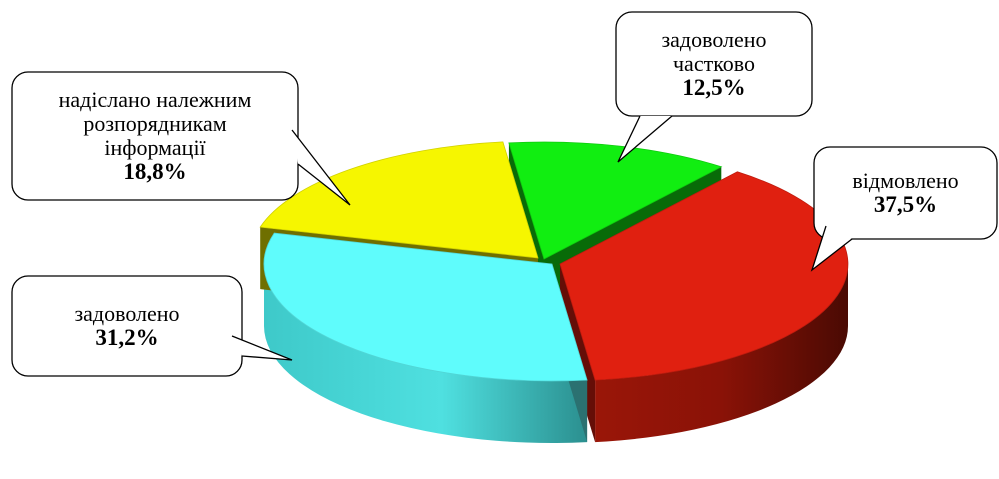  What do you see at coordinates (262, 348) in the screenshot?
I see `callout-satisfied-pointer` at bounding box center [262, 348].